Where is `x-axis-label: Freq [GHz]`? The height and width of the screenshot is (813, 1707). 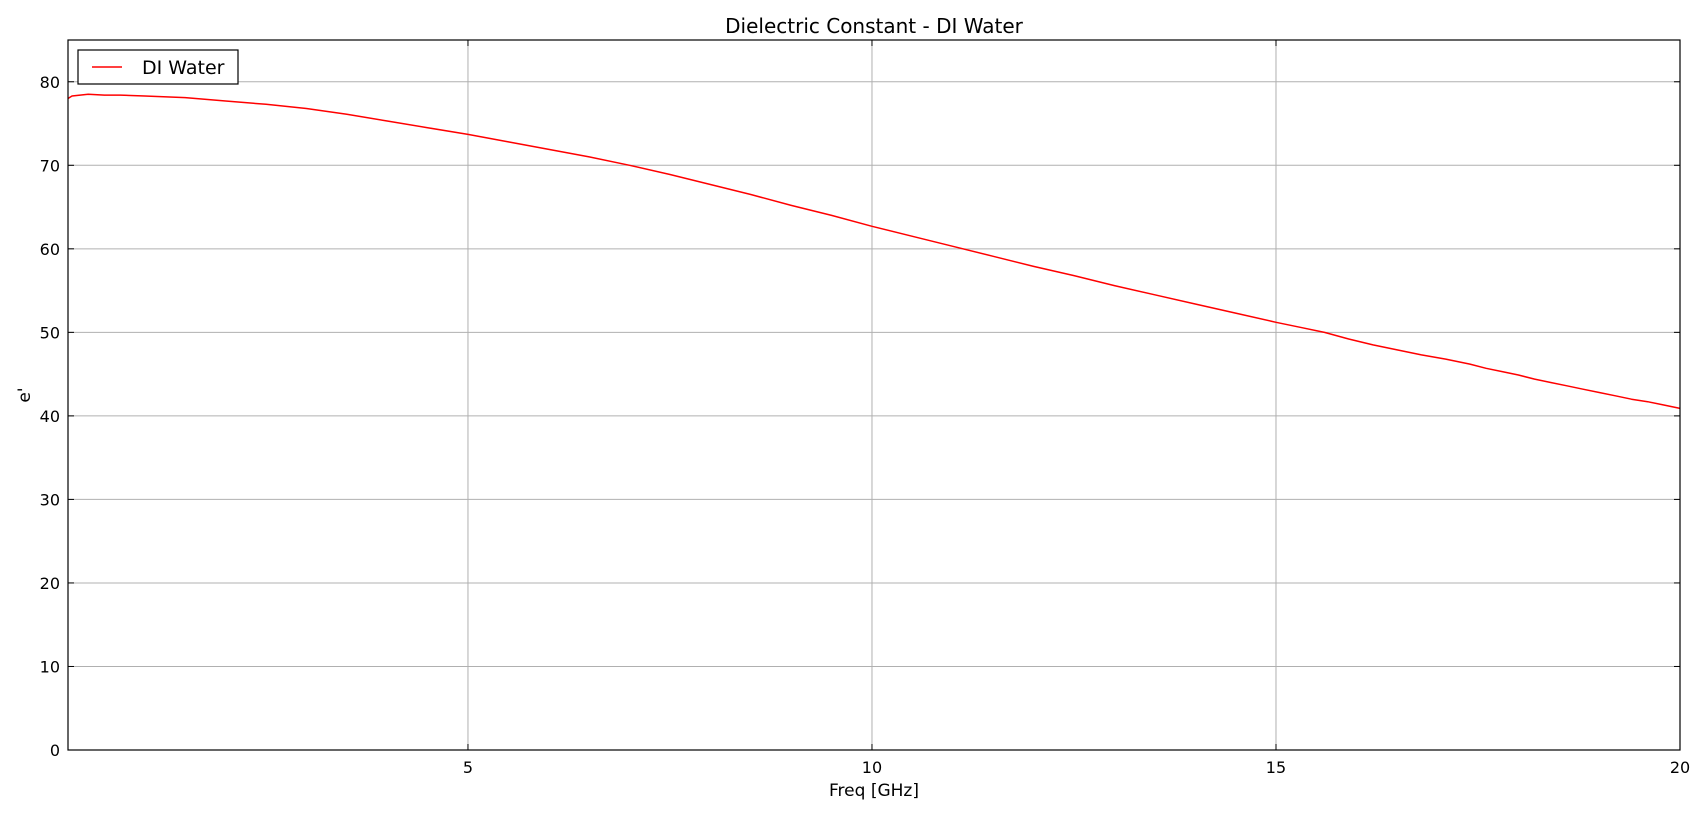 x-axis-label: Freq [GHz] is located at coordinates (874, 791).